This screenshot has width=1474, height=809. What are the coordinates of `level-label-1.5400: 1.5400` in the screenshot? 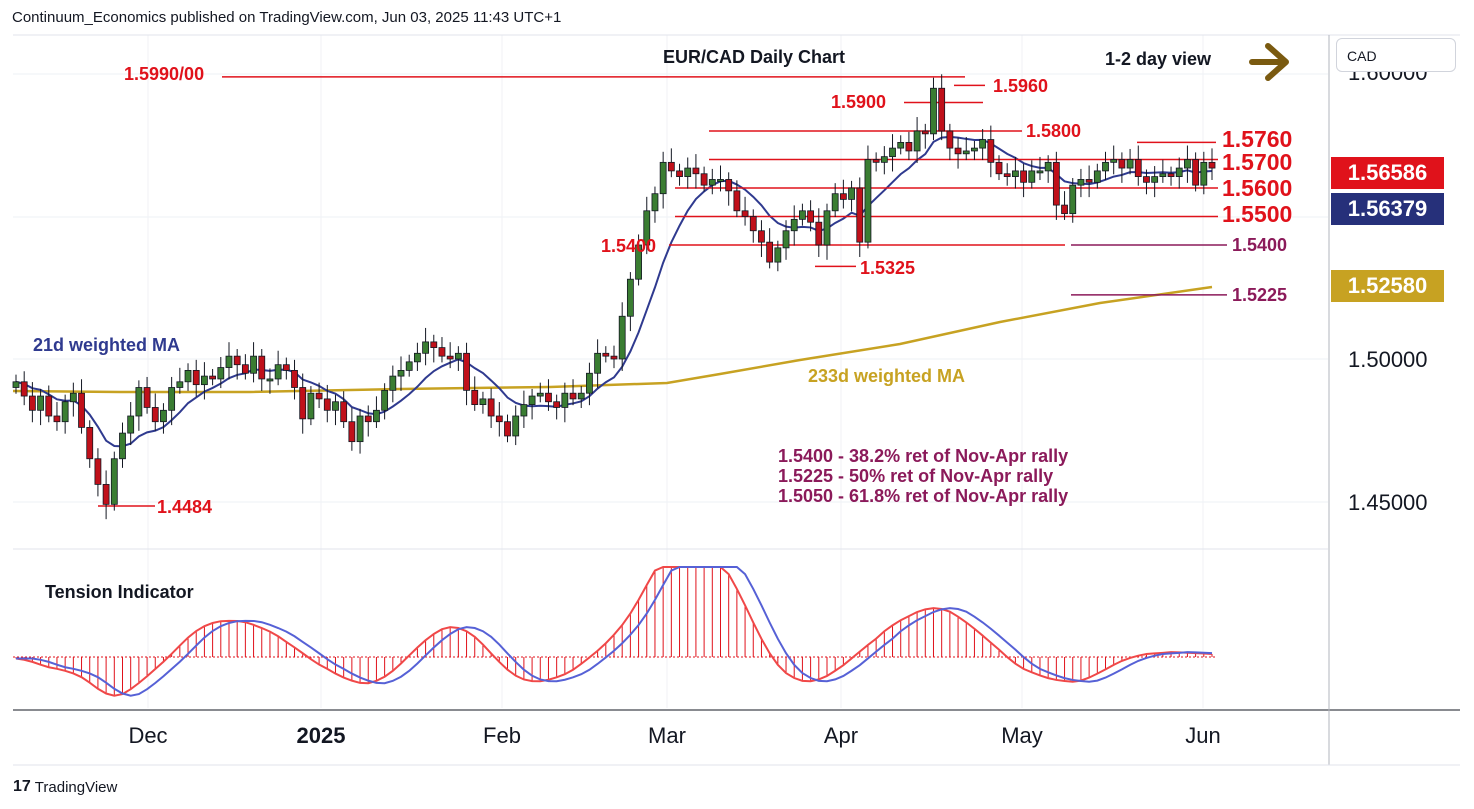 It's located at (1259, 245).